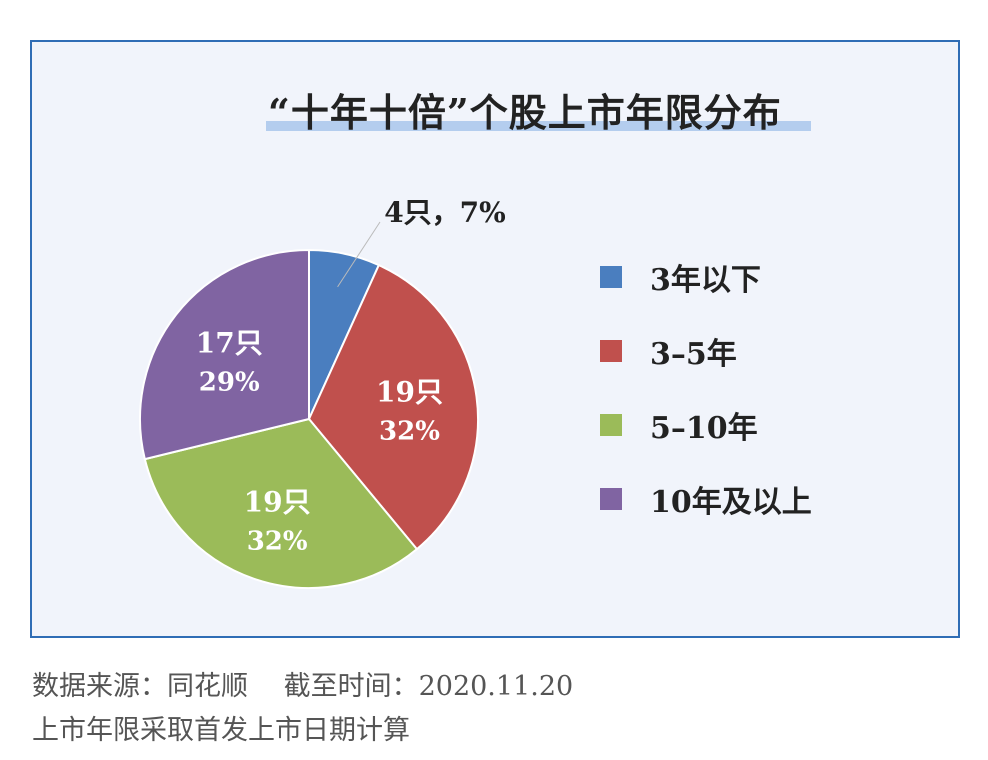  What do you see at coordinates (229, 382) in the screenshot?
I see `data-label-percent: 29%` at bounding box center [229, 382].